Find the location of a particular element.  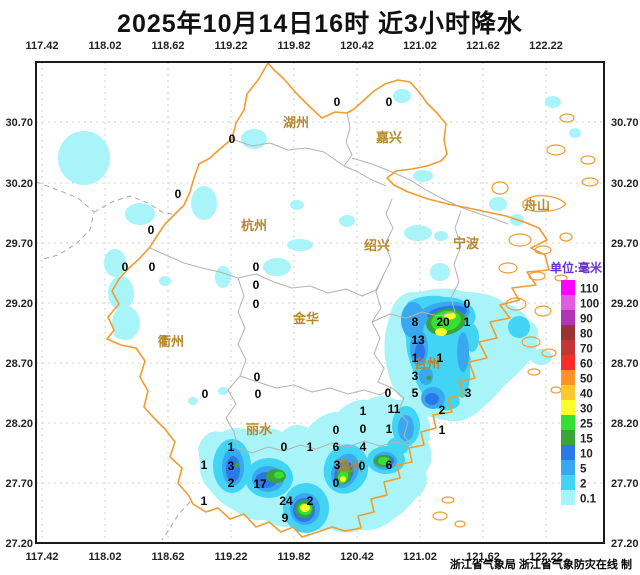

legend-value-15: 15 is located at coordinates (586, 440).